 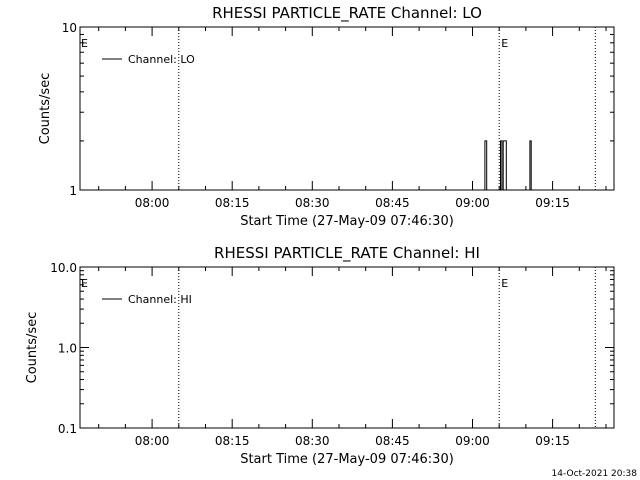 I want to click on lo-y-tick-label: 1, so click(x=73, y=191).